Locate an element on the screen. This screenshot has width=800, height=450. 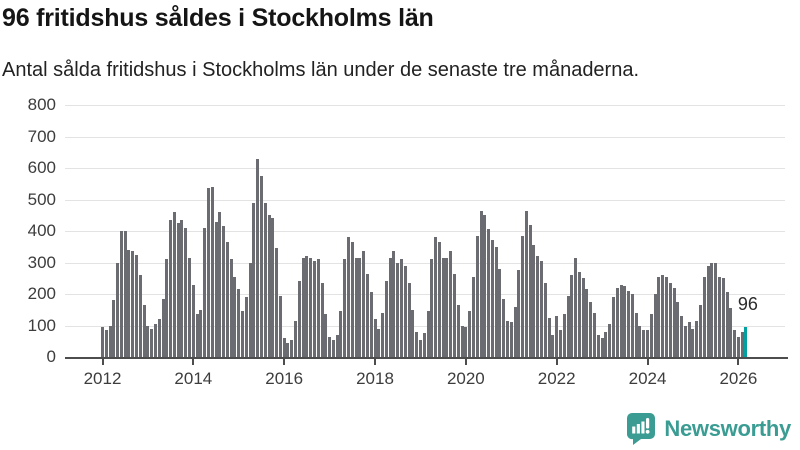
latest-value-label: 96 is located at coordinates (747, 303).